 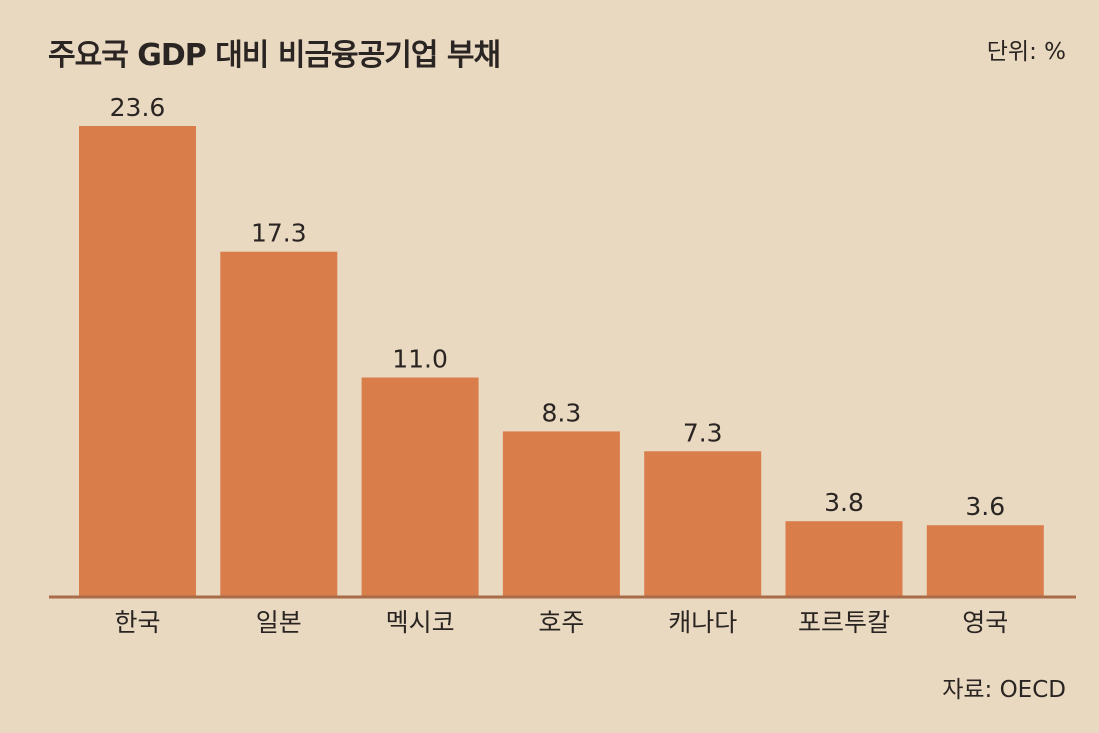 I want to click on value-label-6: 3.6, so click(x=985, y=506).